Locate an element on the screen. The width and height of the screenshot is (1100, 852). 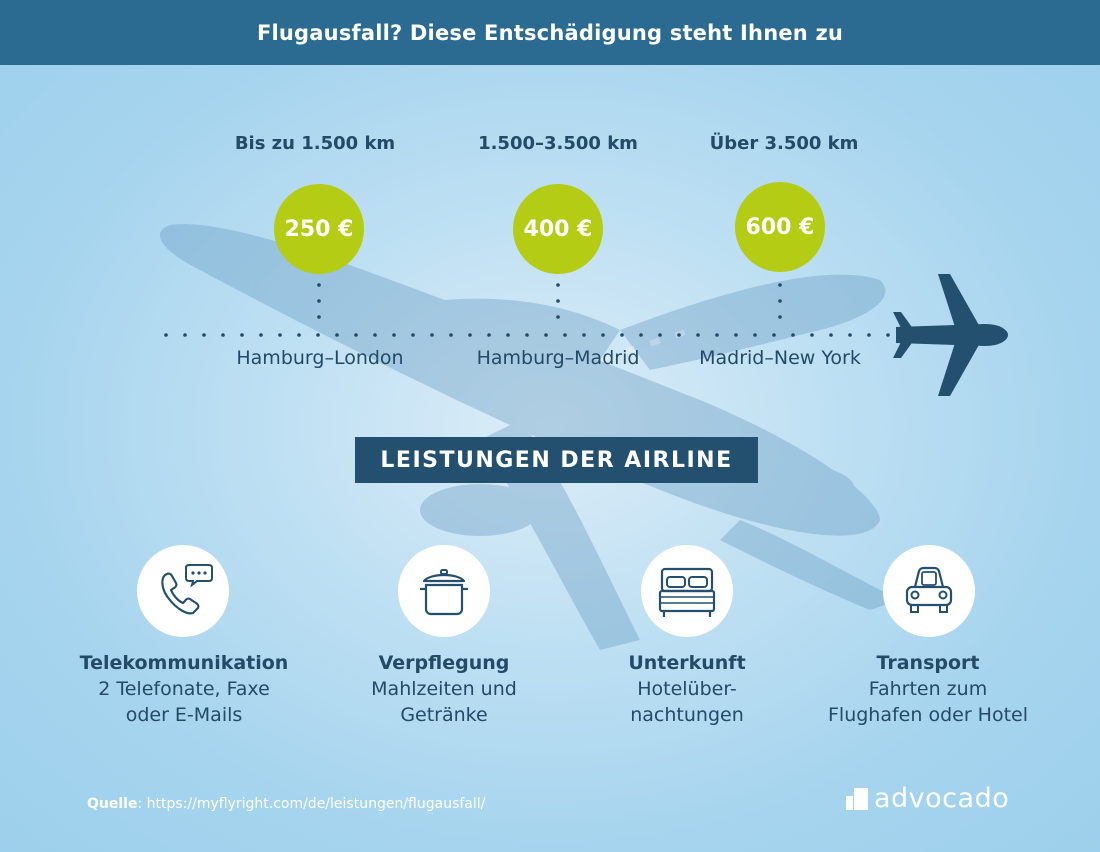
distance-label-tier-1: Bis zu 1.500 km is located at coordinates (315, 143).